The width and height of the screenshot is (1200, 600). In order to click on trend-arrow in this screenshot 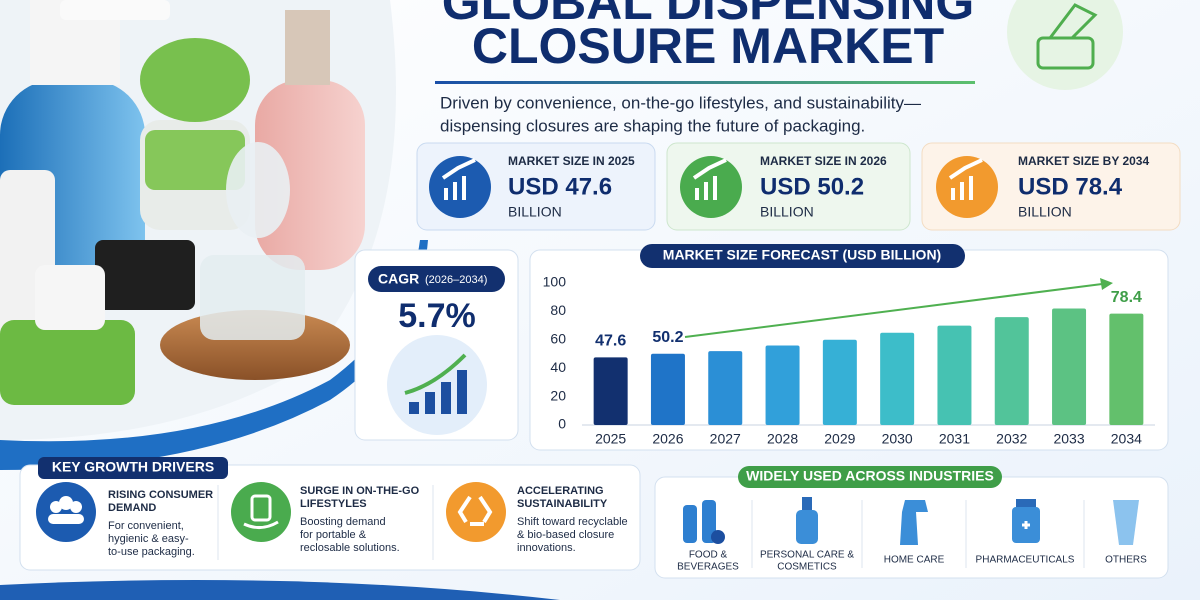, I will do `click(897, 310)`.